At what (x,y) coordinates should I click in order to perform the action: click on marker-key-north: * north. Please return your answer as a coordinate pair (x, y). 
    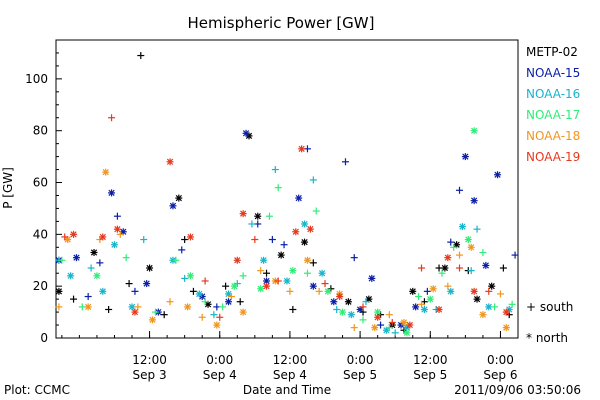
    Looking at the image, I should click on (547, 338).